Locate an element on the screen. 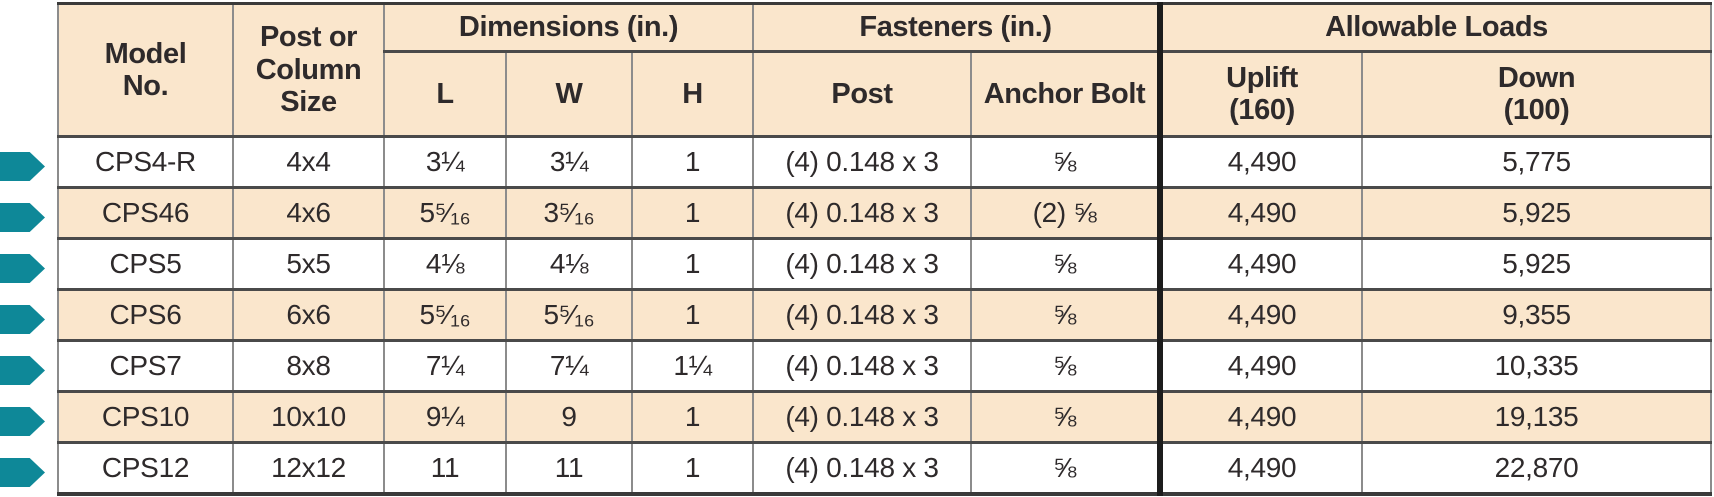 The width and height of the screenshot is (1714, 497). cell-down-load: 5,775 is located at coordinates (1536, 162).